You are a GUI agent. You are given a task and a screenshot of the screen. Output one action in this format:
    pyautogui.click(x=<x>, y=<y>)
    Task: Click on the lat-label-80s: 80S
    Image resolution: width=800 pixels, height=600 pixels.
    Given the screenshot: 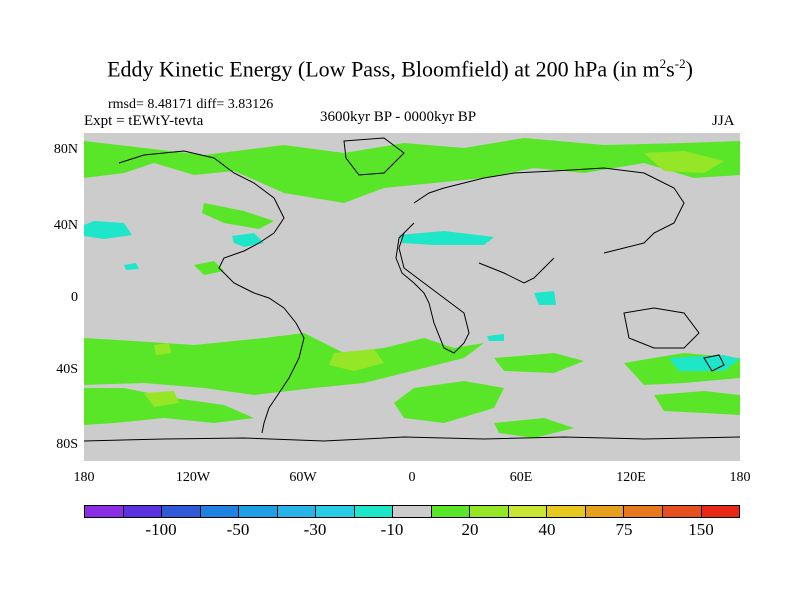 What is the action you would take?
    pyautogui.click(x=67, y=444)
    